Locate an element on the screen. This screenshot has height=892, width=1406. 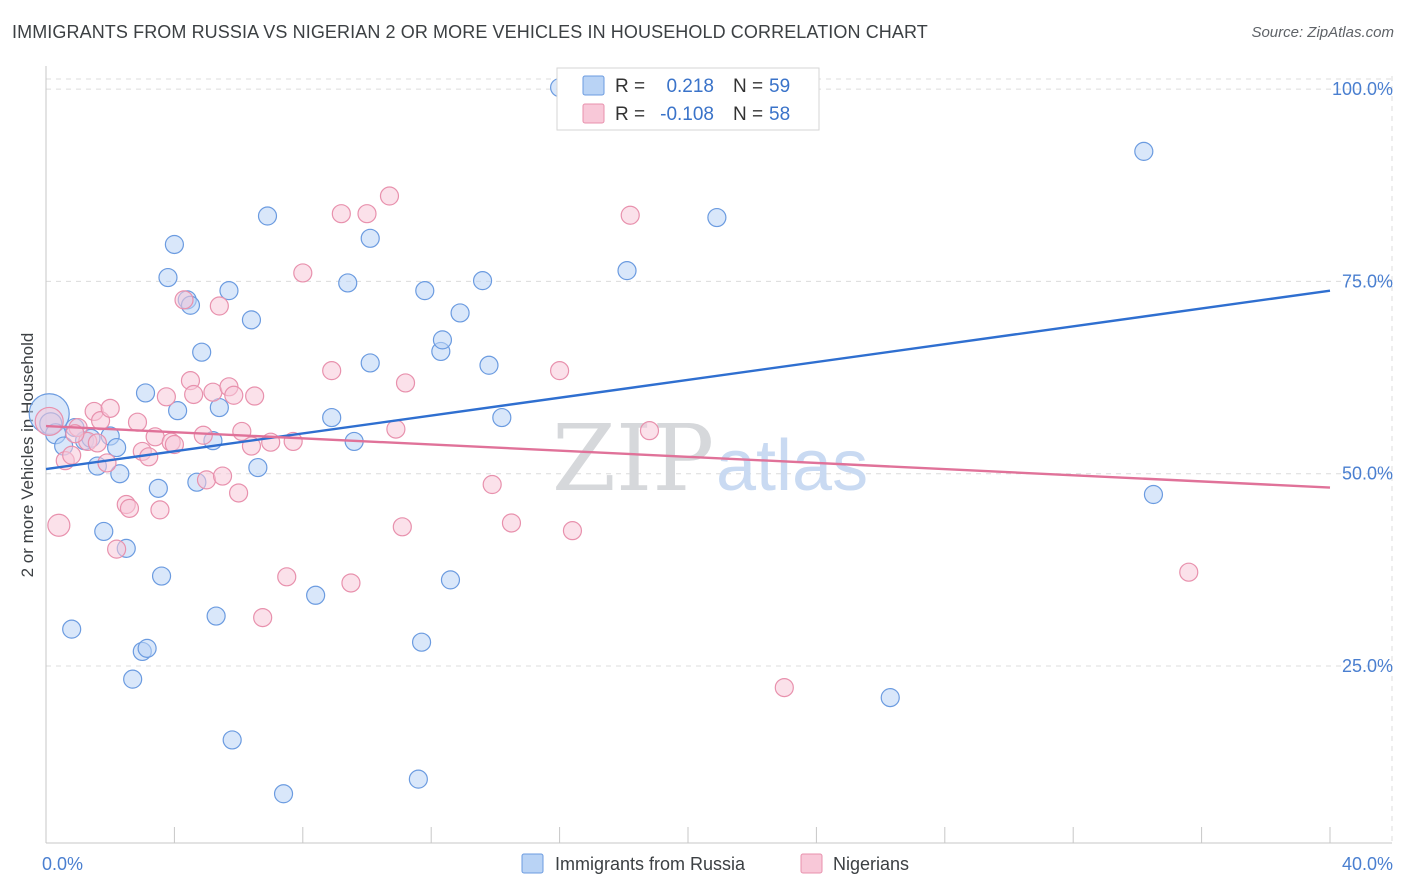
legend-r-label-nigerians: R = is located at coordinates (630, 114).